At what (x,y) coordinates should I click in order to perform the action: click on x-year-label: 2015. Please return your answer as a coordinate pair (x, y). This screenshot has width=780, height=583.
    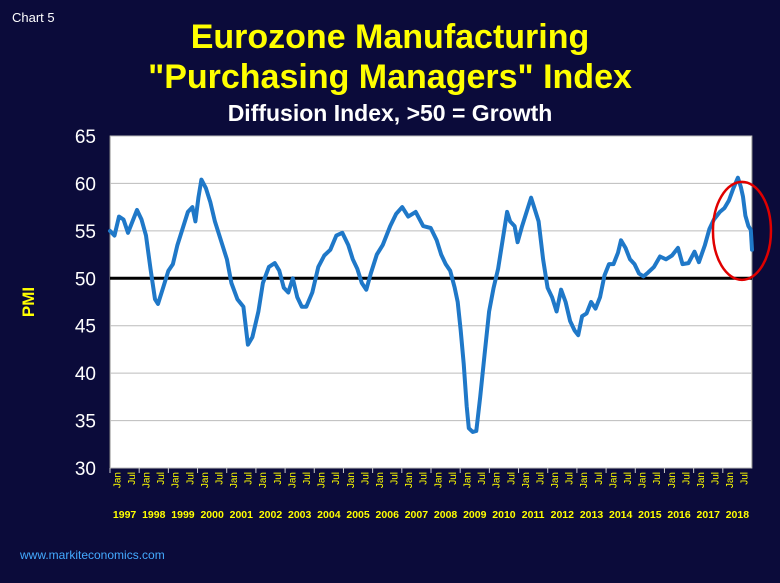
    Looking at the image, I should click on (650, 515).